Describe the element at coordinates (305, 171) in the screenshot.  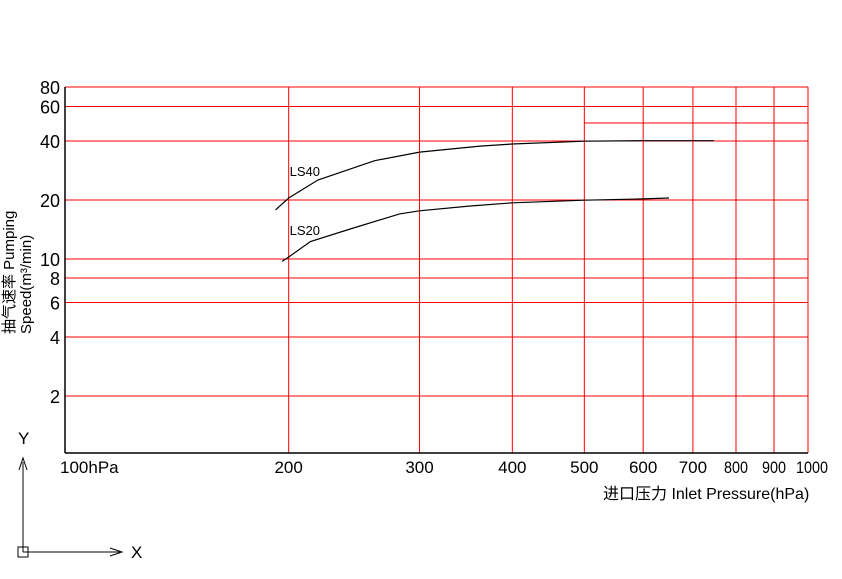
I see `series-label-ls40: LS40` at that location.